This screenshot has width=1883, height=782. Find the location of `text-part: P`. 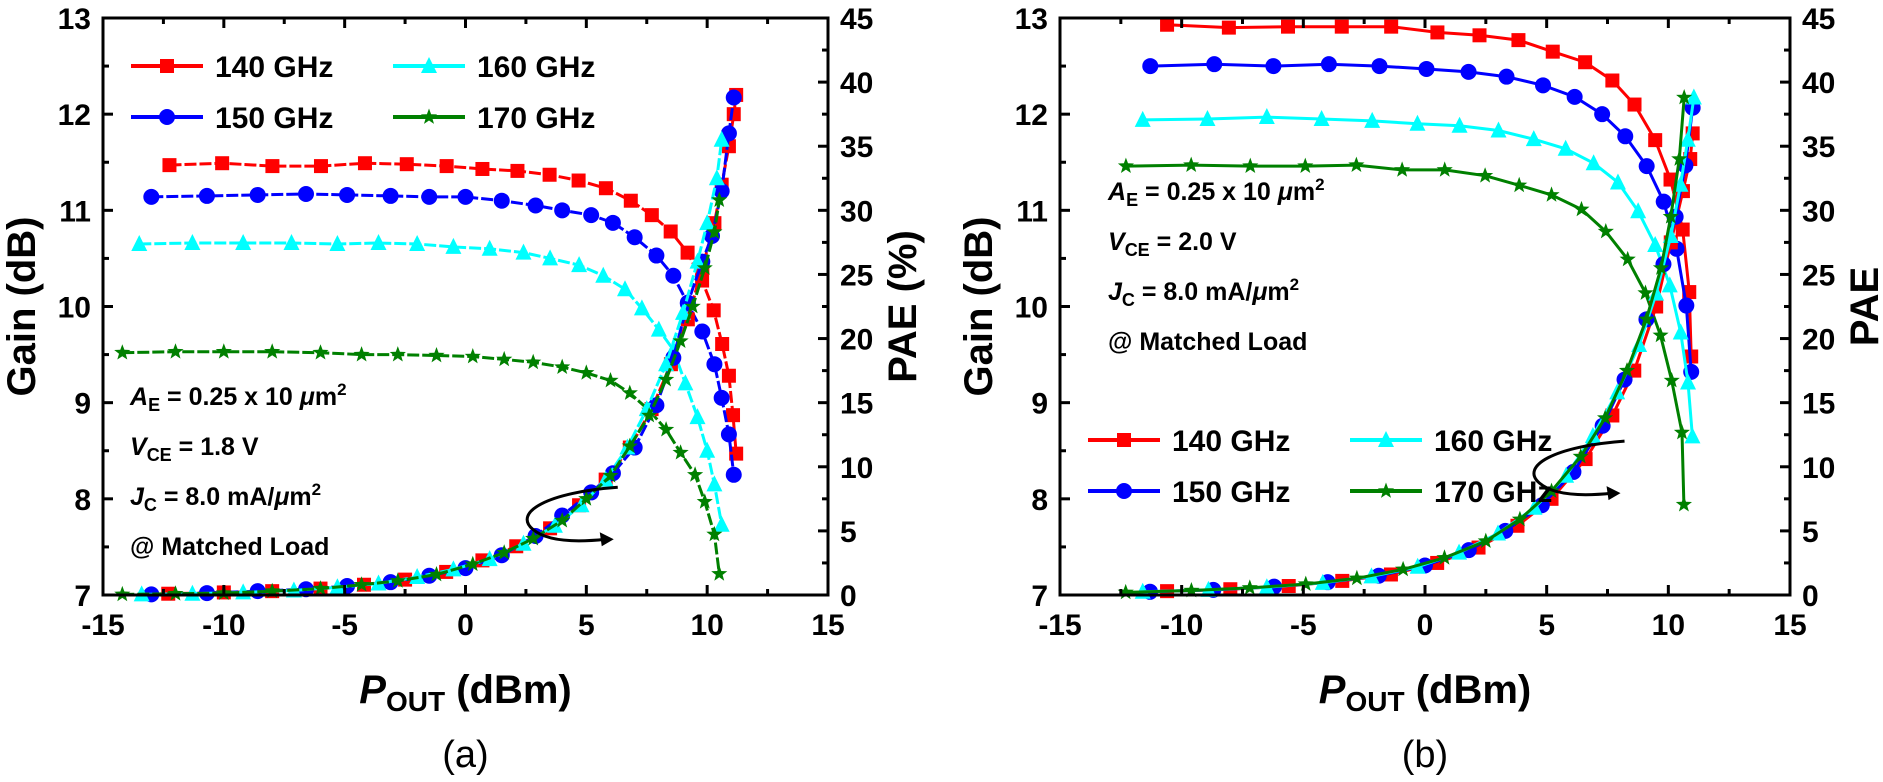

text-part: P is located at coordinates (1332, 690).